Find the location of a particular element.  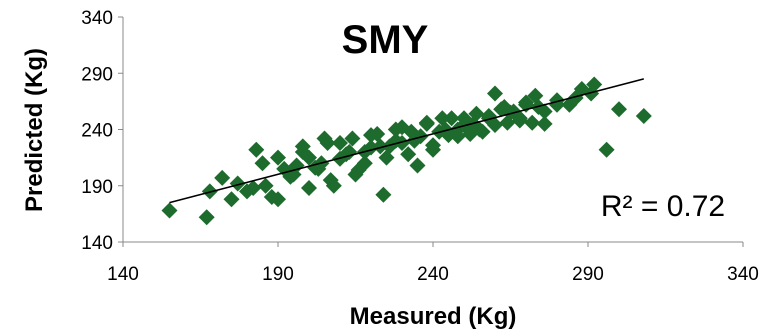

y-tick-label: 340 is located at coordinates (97, 18).